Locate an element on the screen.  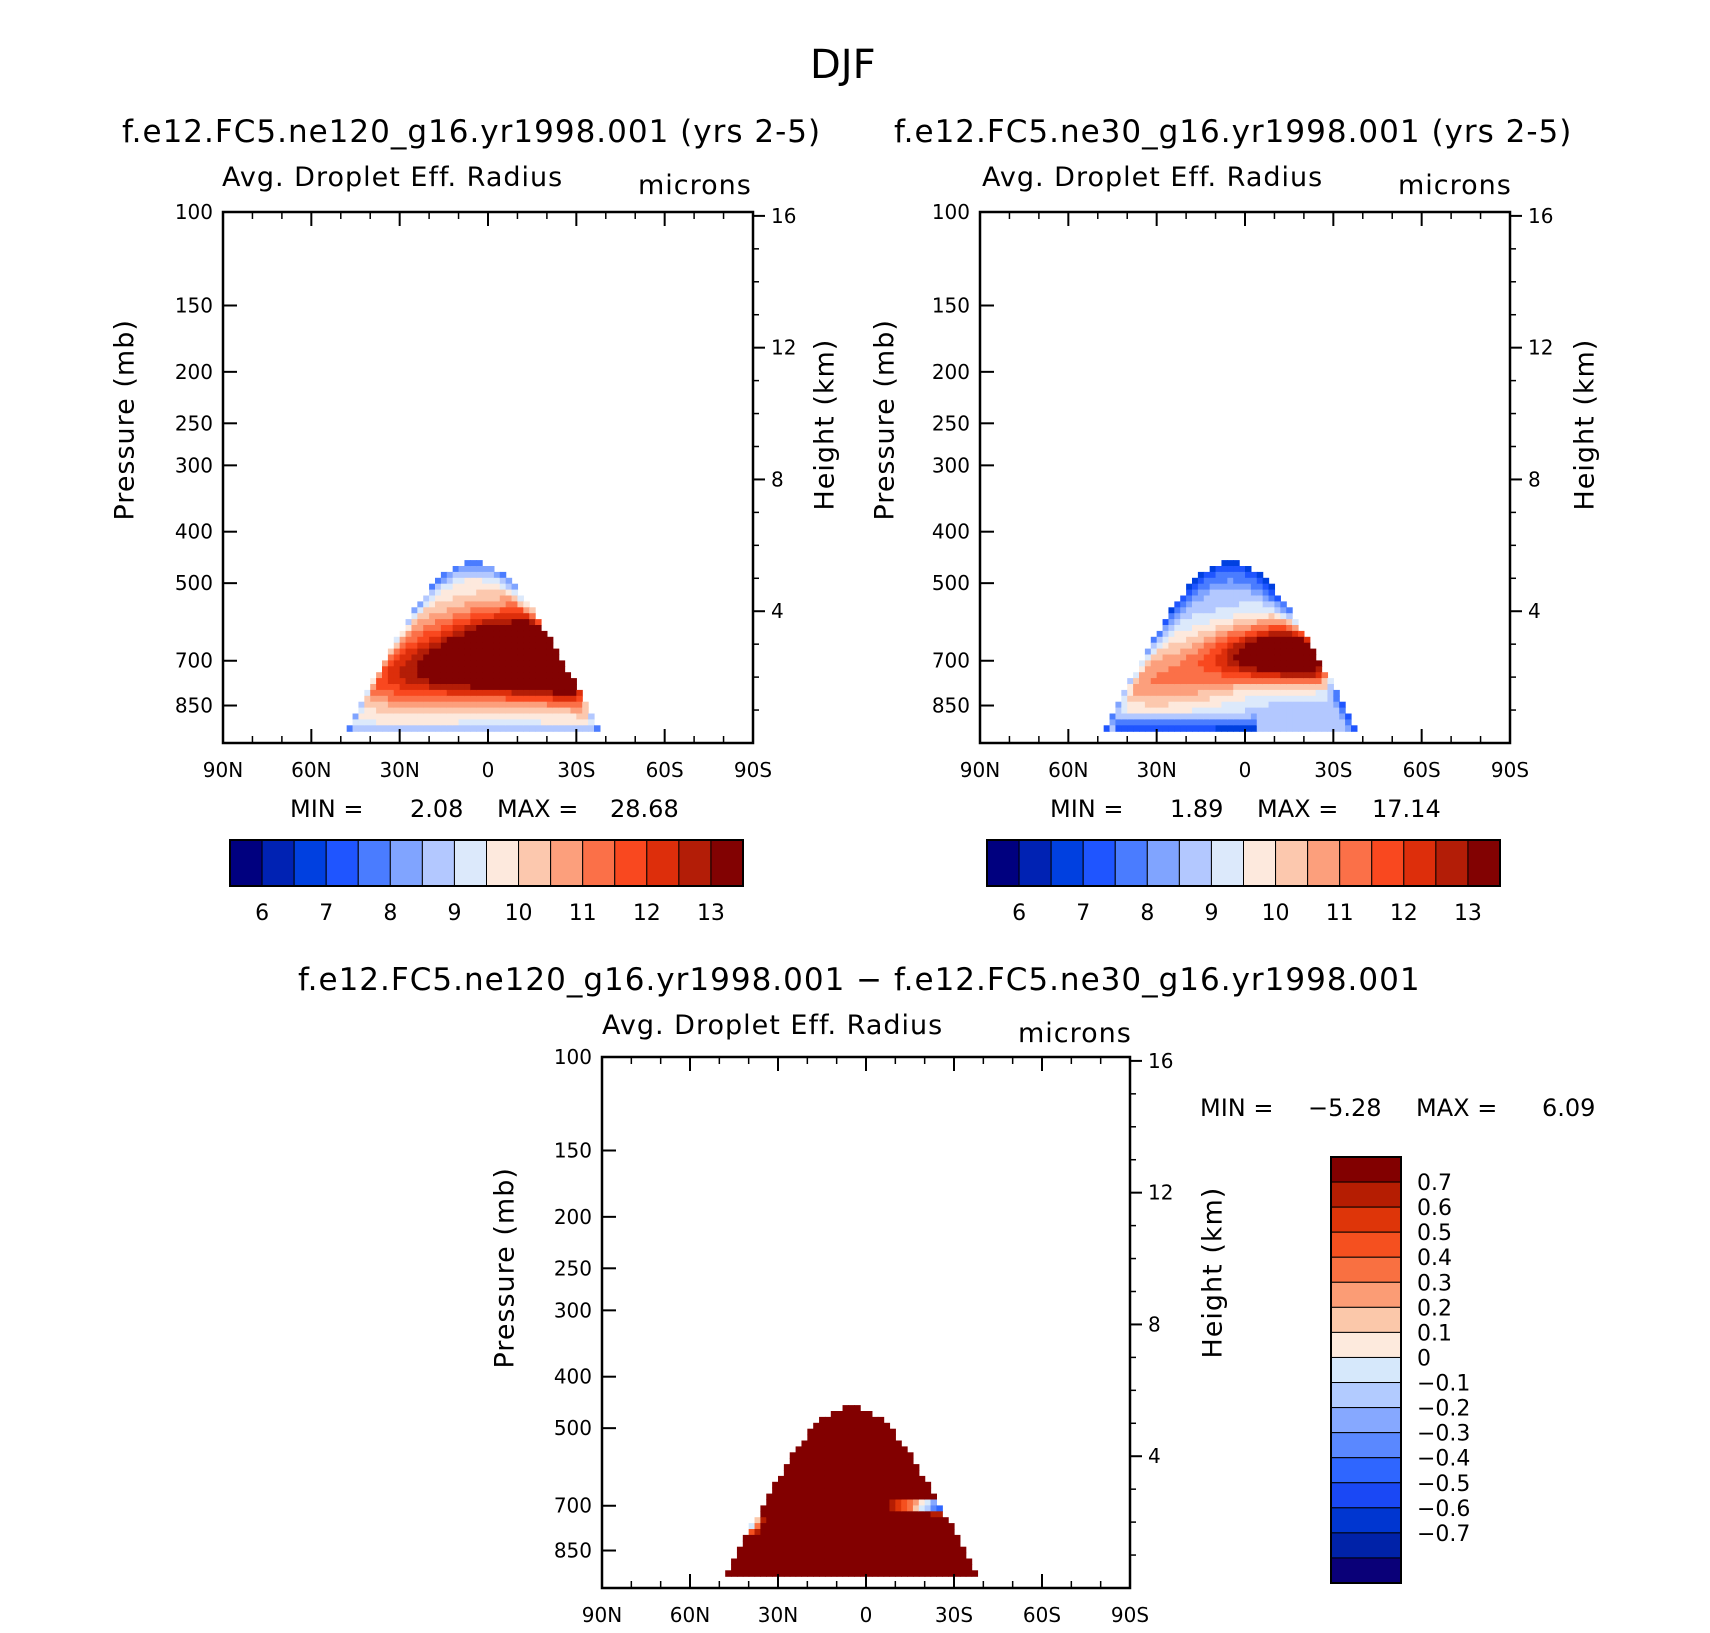
panel3-ytick-right-label: 12 is located at coordinates (1160, 1193).